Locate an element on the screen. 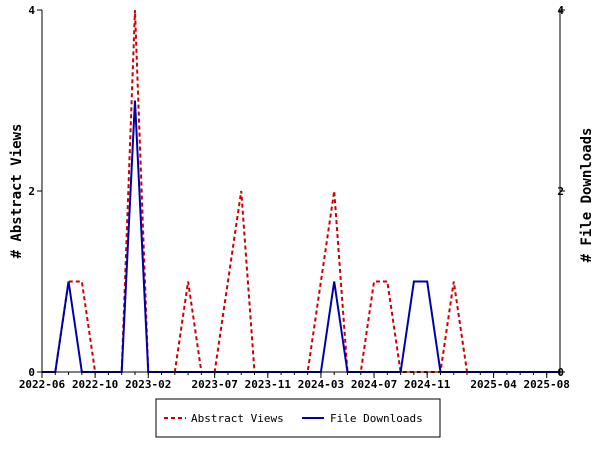 This screenshot has width=600, height=450. x-tick-label-2023-02: 2023-02 is located at coordinates (148, 384).